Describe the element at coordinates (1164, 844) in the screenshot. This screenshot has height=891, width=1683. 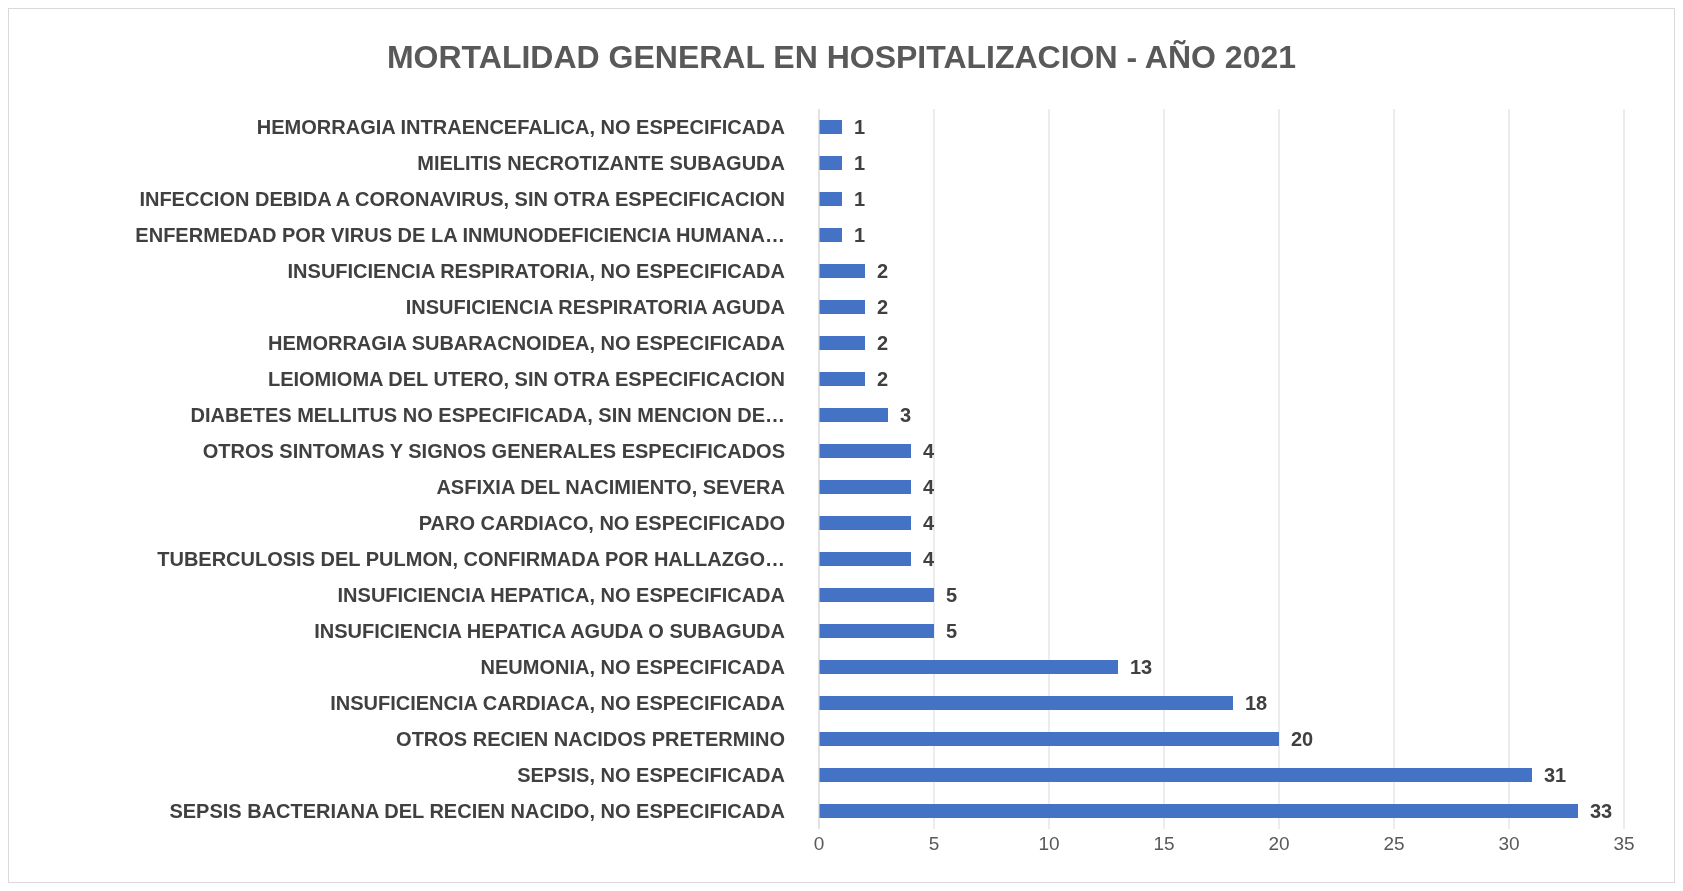
I see `x-tick-label: 15` at that location.